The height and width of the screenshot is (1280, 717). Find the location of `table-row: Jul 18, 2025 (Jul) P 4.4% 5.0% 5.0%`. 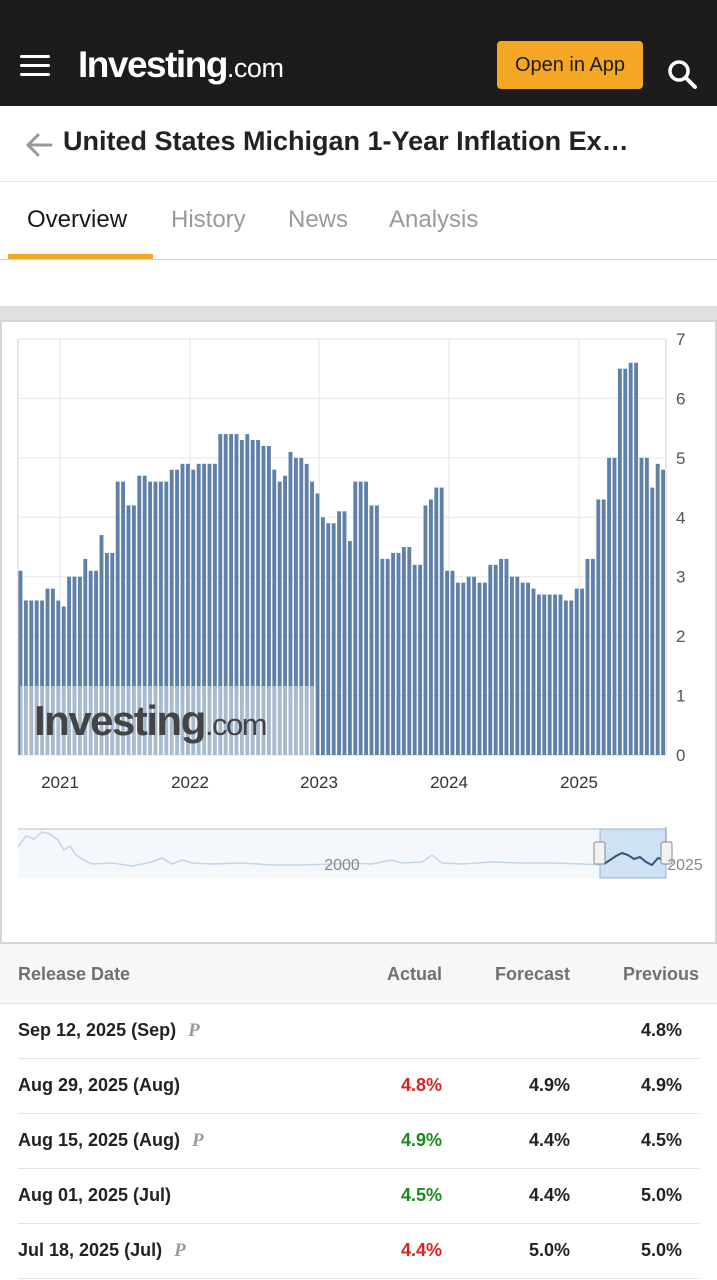

table-row: Jul 18, 2025 (Jul) P 4.4% 5.0% 5.0% is located at coordinates (358, 1251).